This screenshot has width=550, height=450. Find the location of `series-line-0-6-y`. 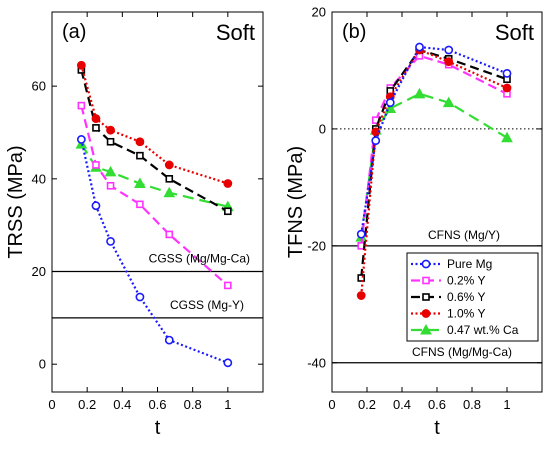

series-line-0-6-y is located at coordinates (434, 163).